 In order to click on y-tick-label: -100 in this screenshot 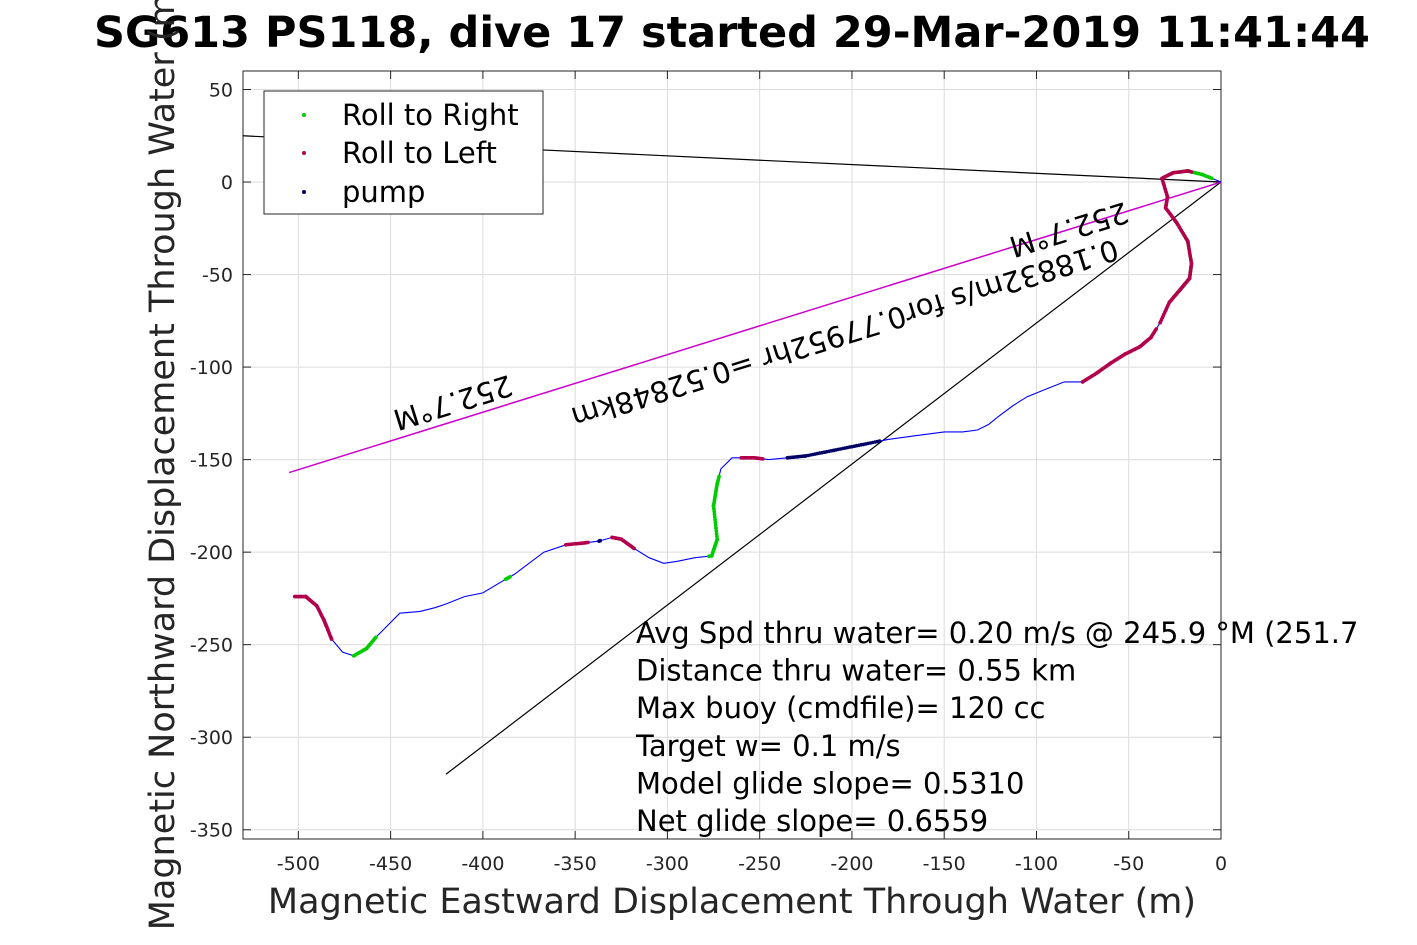, I will do `click(211, 368)`.